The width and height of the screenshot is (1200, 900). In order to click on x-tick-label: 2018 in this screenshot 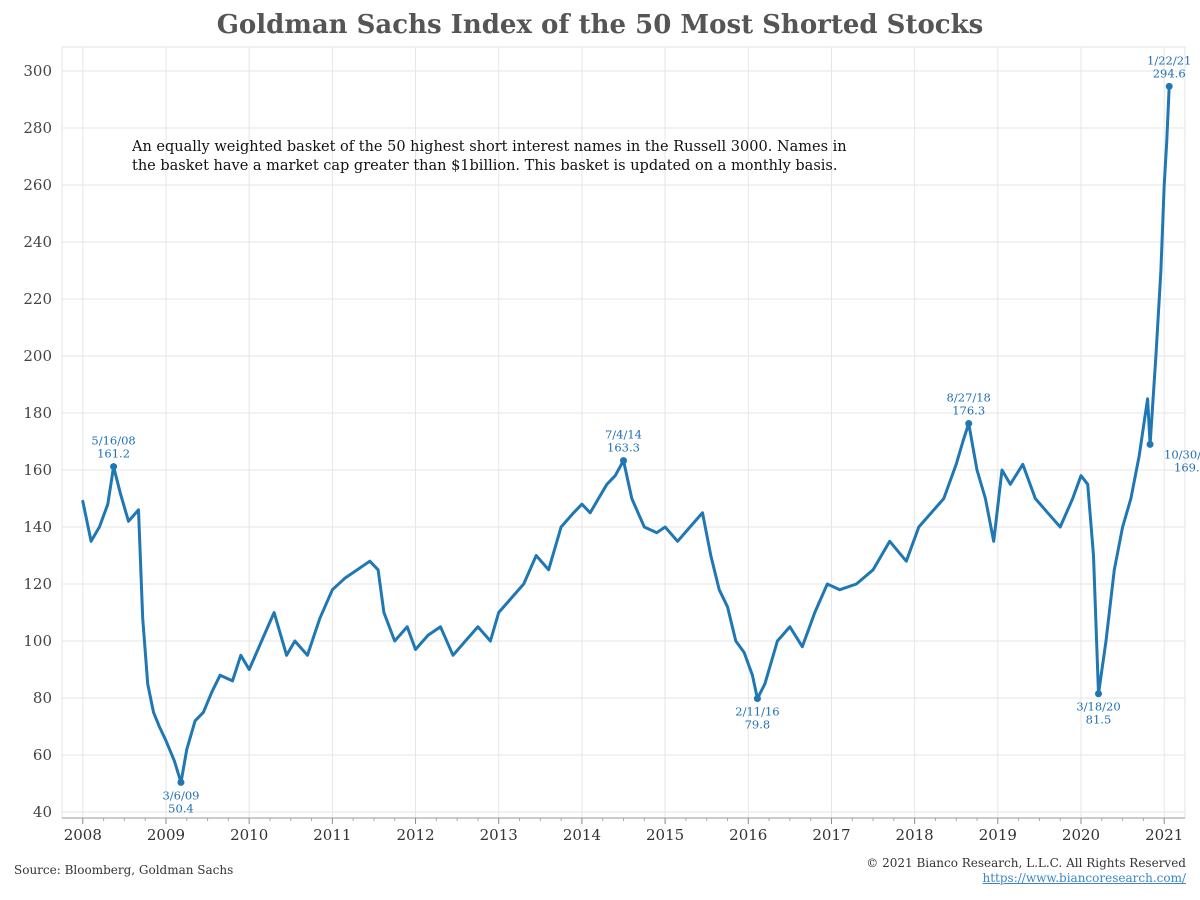, I will do `click(915, 835)`.